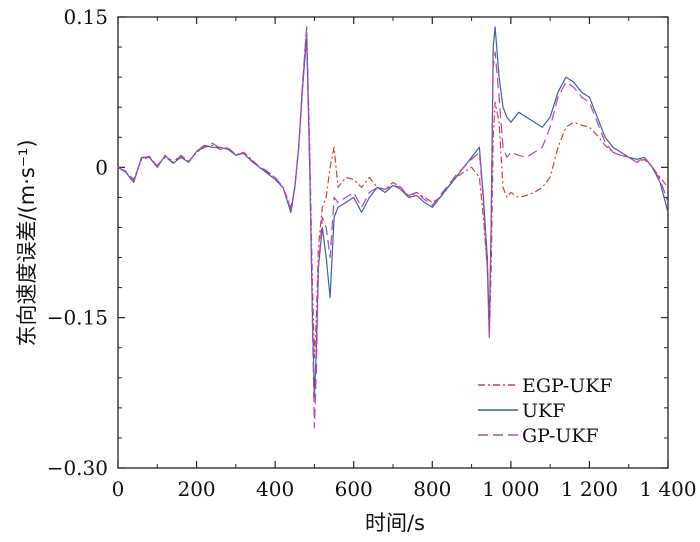 The width and height of the screenshot is (700, 542). What do you see at coordinates (118, 489) in the screenshot?
I see `x-tick-label: 0` at bounding box center [118, 489].